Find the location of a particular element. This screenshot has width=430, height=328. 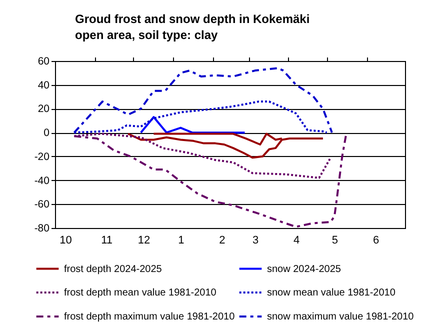

legend-label: frost depth maximum value 1981-2010 is located at coordinates (150, 317).